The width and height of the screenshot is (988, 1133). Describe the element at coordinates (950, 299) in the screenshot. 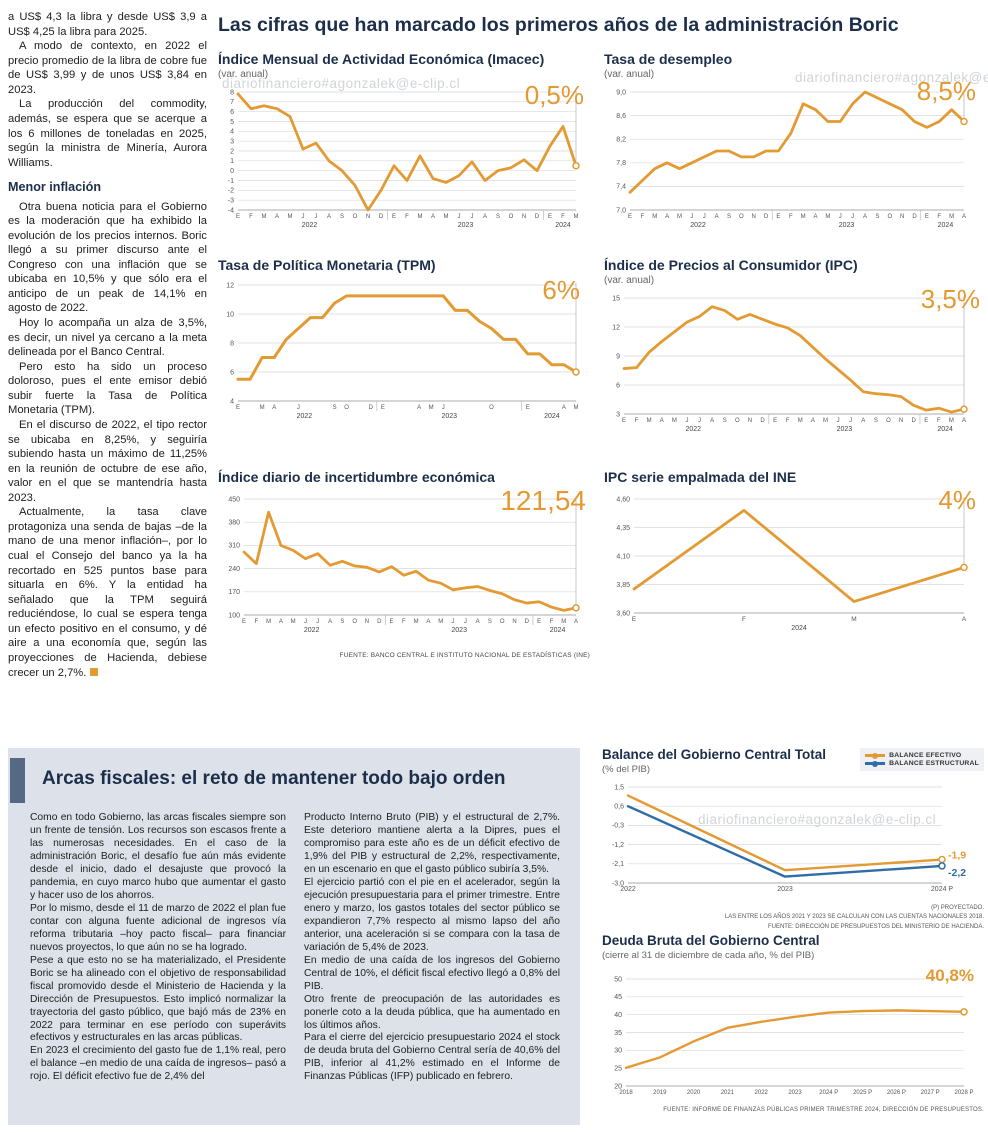

I see `chart-value-label: 3,5%` at that location.